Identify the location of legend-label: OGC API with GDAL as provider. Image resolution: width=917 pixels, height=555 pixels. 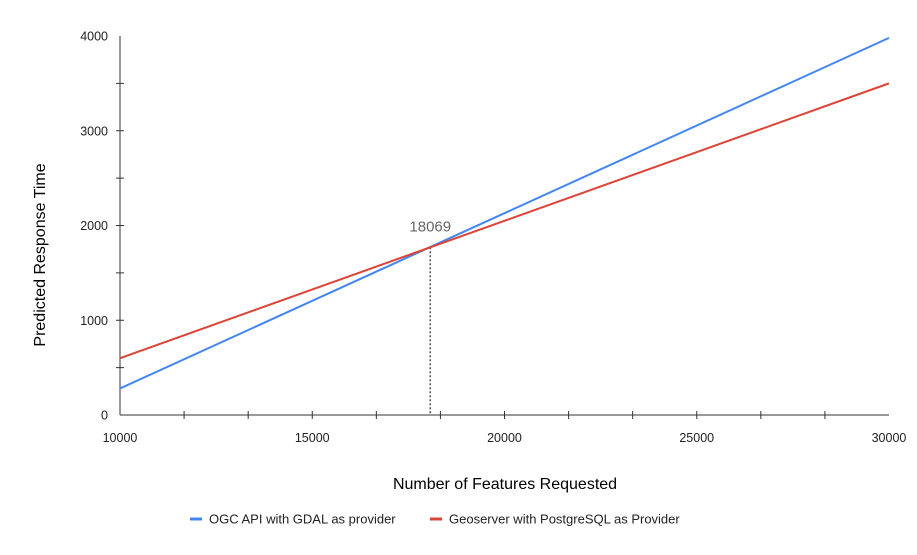
(302, 519).